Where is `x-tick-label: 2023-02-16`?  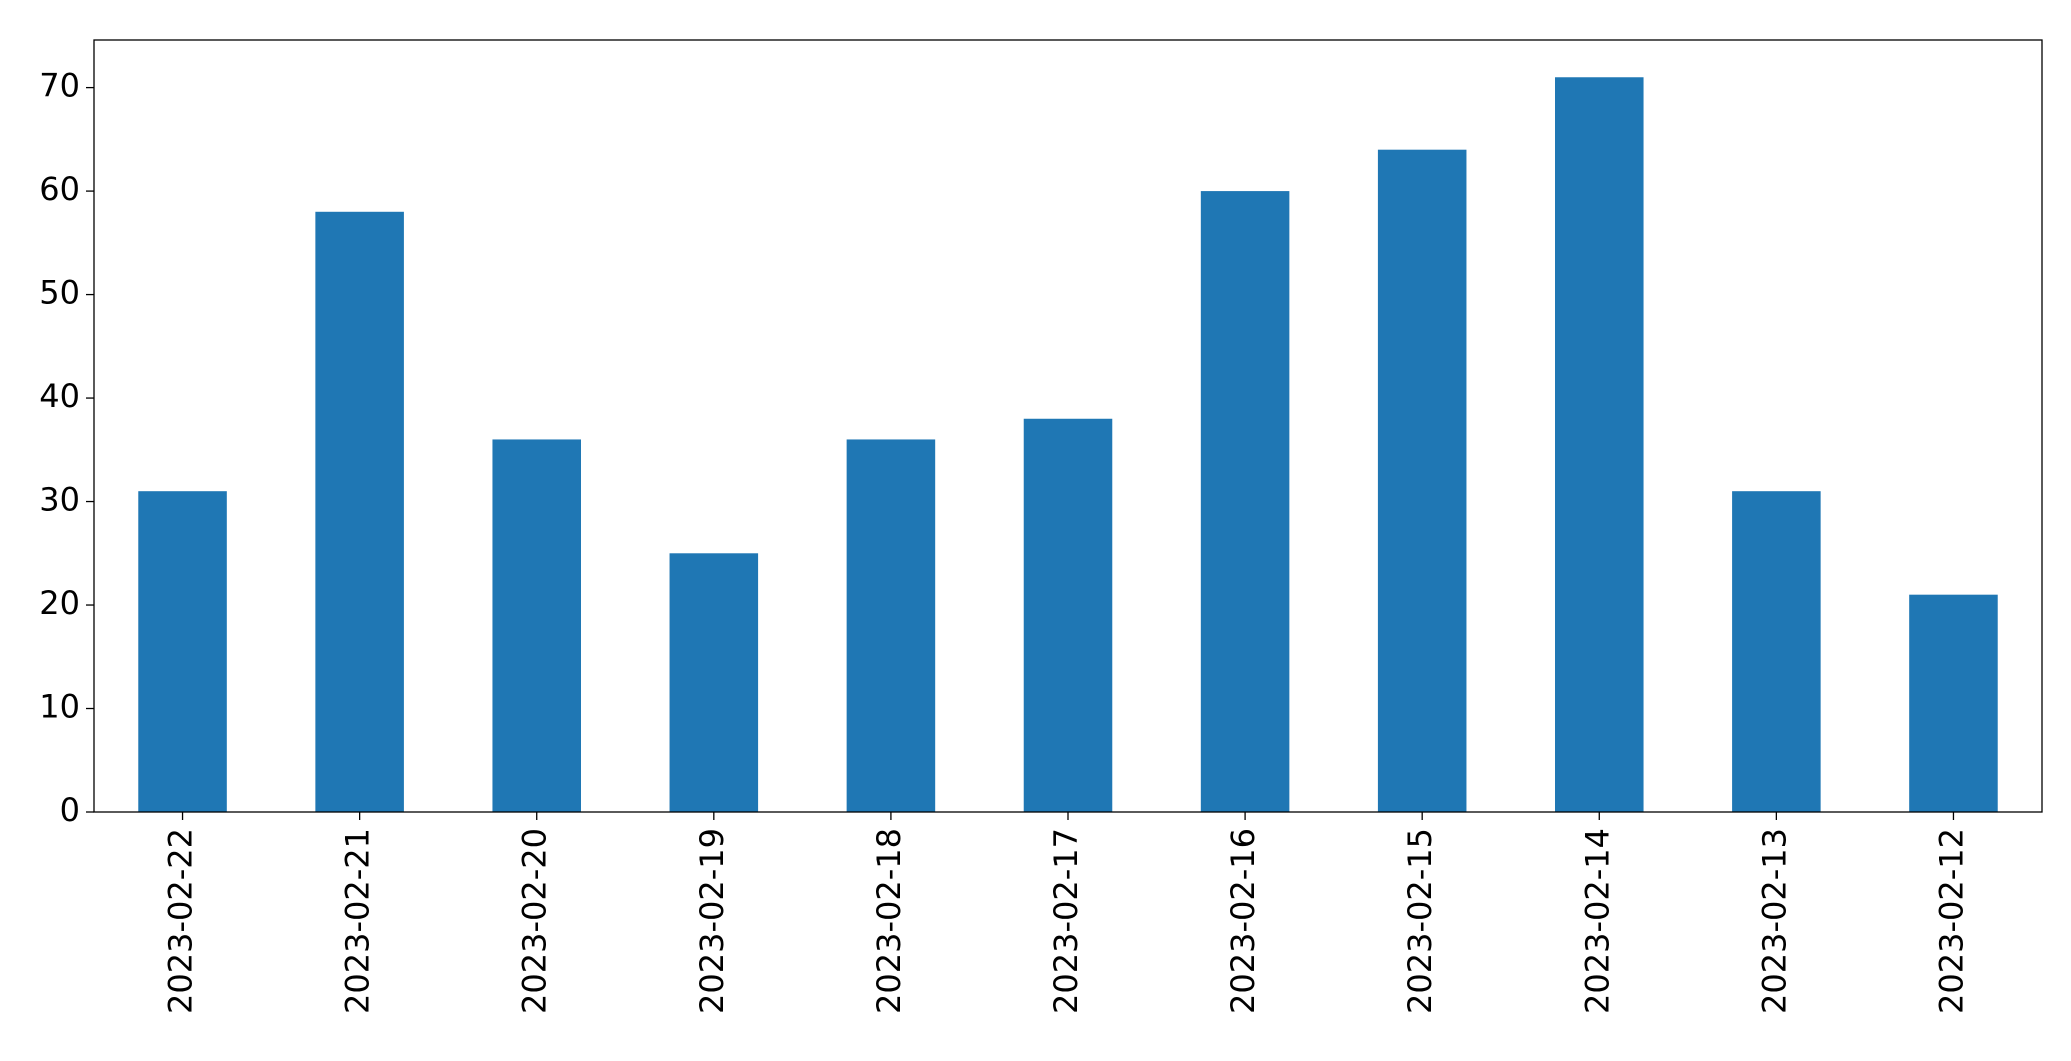 x-tick-label: 2023-02-16 is located at coordinates (1243, 921).